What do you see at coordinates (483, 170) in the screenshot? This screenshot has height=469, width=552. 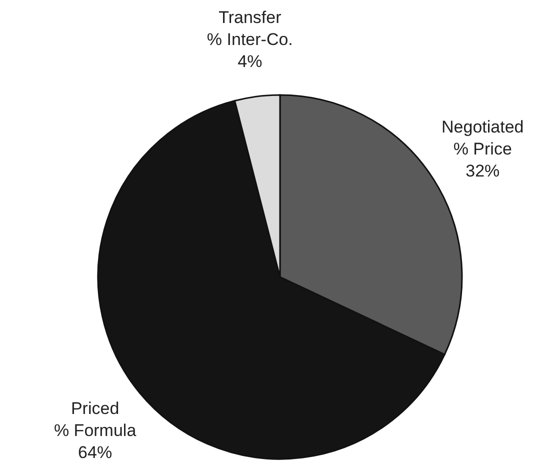 I see `data-label: 32%` at bounding box center [483, 170].